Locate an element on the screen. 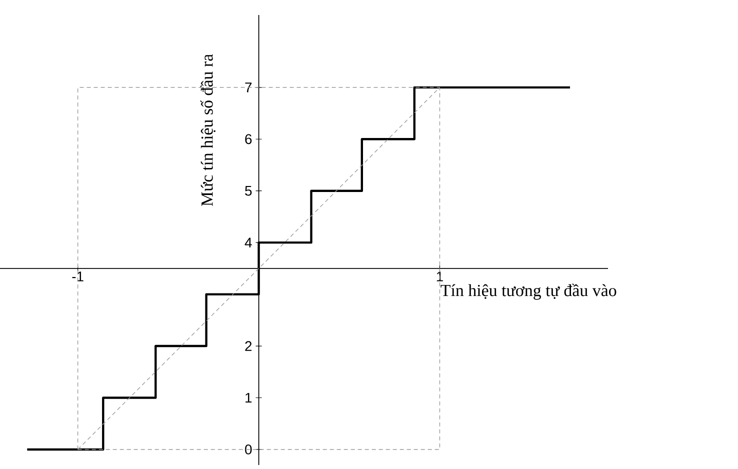 The image size is (738, 469). y-tick-label: 6 is located at coordinates (248, 139).